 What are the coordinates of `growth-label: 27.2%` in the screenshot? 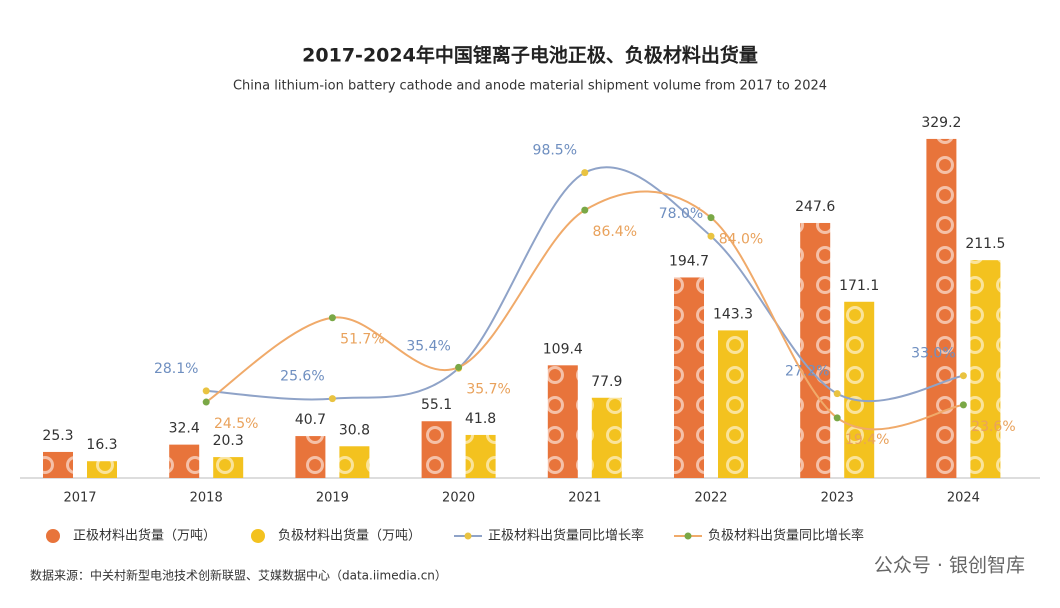 It's located at (807, 372).